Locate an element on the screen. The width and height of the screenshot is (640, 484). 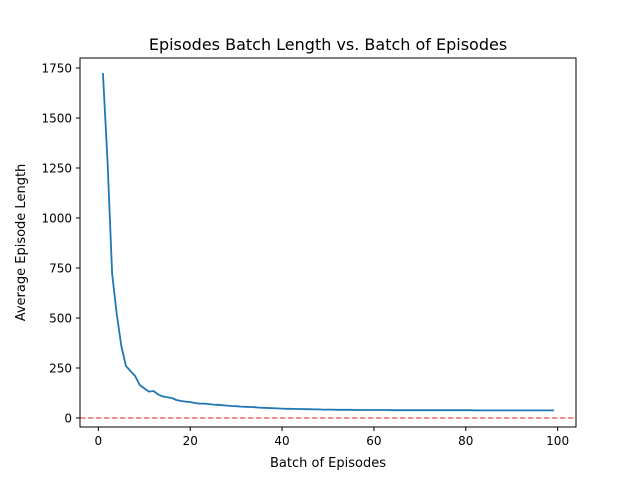
x-tick-label: 0 is located at coordinates (99, 441).